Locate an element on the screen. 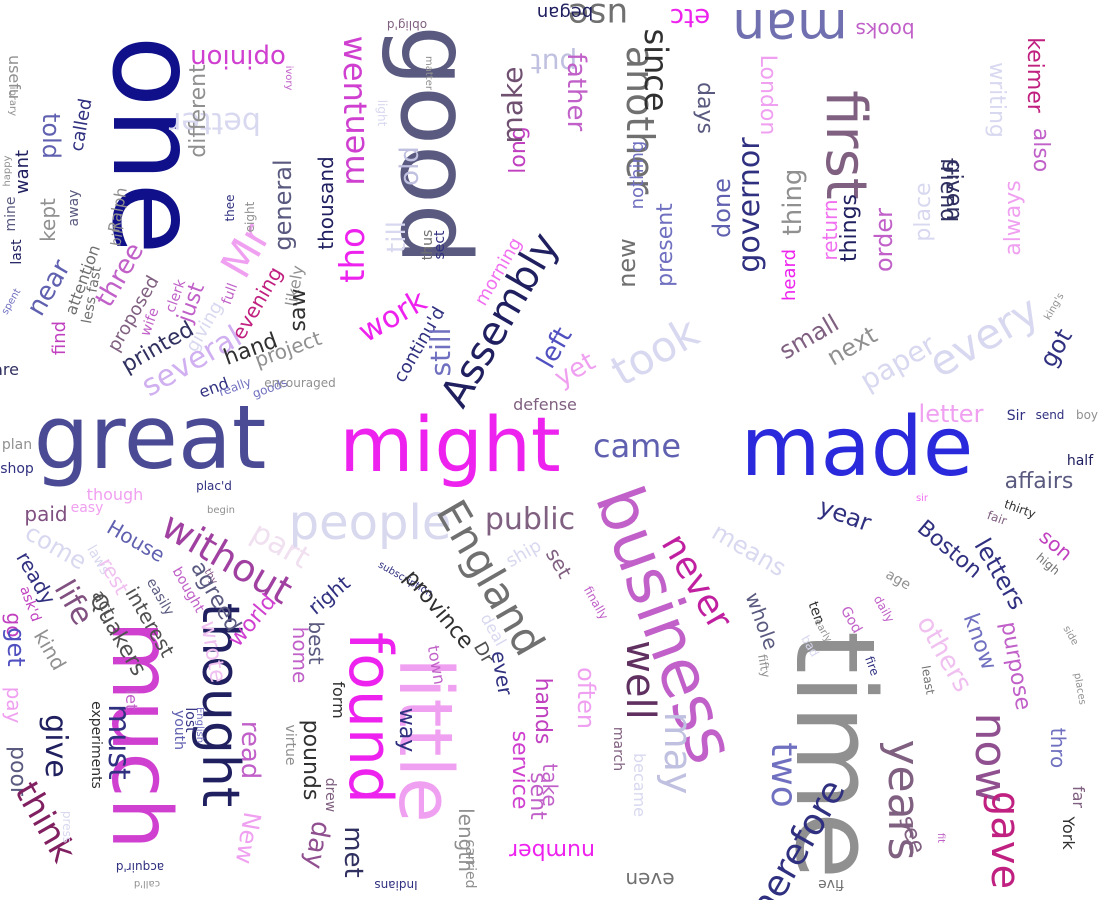 The width and height of the screenshot is (1111, 900). word-half: half is located at coordinates (1080, 461).